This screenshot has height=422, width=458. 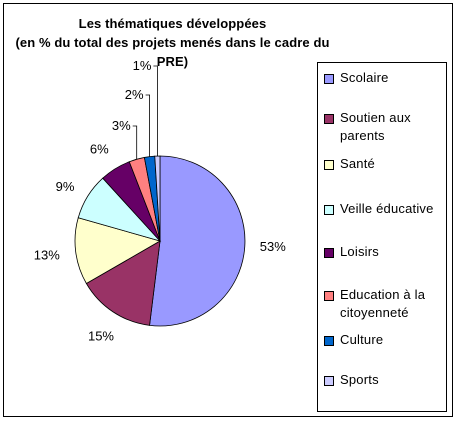 I want to click on data-label-1: 53%, so click(x=273, y=246).